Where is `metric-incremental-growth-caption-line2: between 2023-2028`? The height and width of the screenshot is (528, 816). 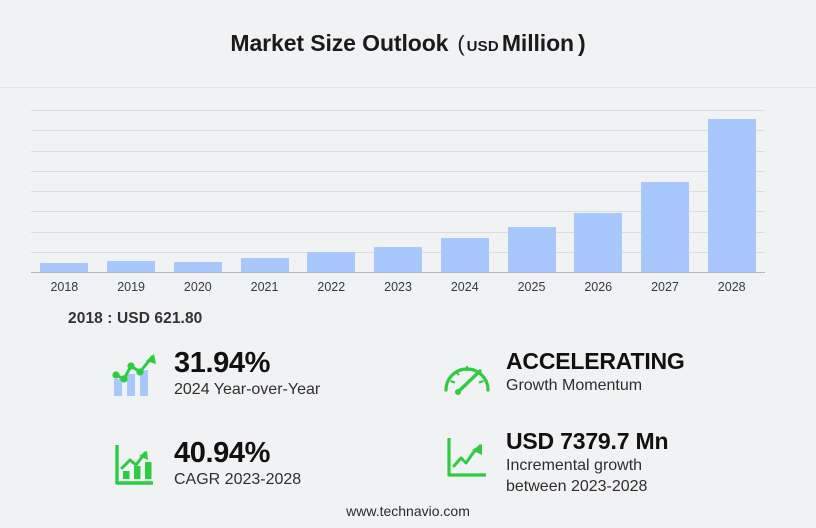 metric-incremental-growth-caption-line2: between 2023-2028 is located at coordinates (577, 487).